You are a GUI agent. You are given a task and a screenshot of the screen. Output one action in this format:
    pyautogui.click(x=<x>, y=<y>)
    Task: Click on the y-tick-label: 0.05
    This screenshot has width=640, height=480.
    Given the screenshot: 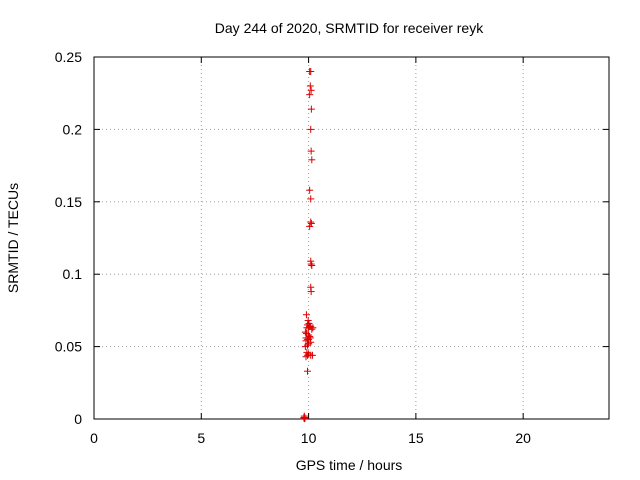 What is the action you would take?
    pyautogui.click(x=68, y=347)
    